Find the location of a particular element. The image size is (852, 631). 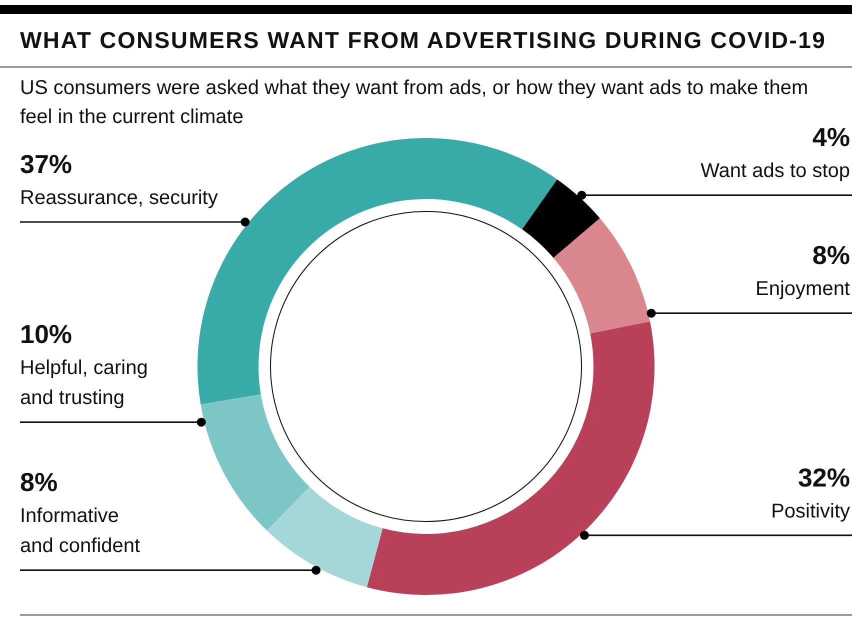

data-label: 4% is located at coordinates (831, 137).